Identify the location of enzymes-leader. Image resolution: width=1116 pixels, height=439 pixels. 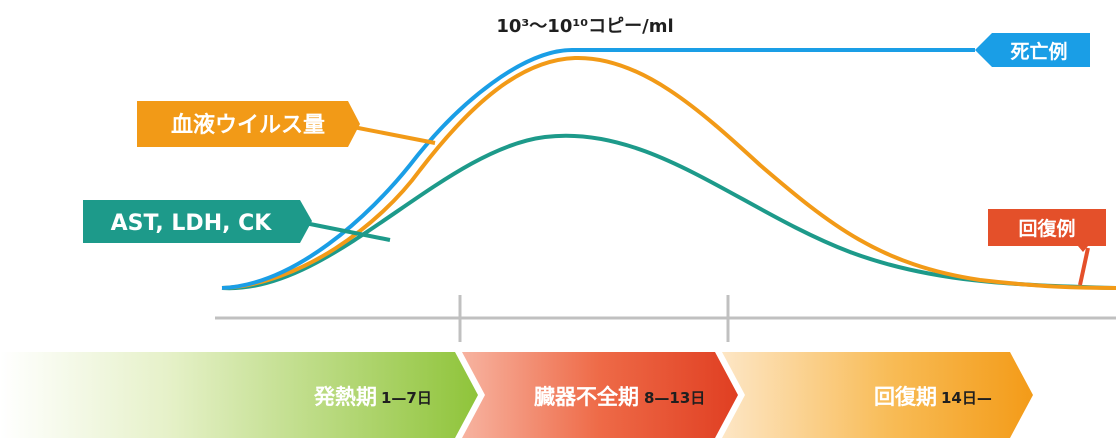
(345, 231).